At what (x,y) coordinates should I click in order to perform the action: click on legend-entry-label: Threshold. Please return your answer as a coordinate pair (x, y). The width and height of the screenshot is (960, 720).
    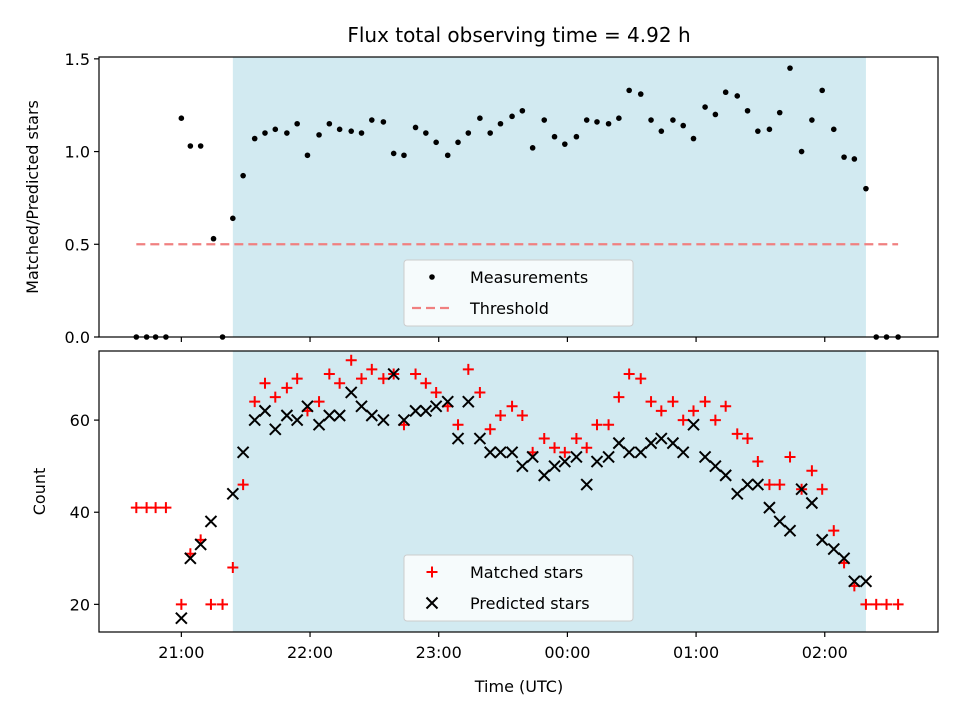
    Looking at the image, I should click on (509, 308).